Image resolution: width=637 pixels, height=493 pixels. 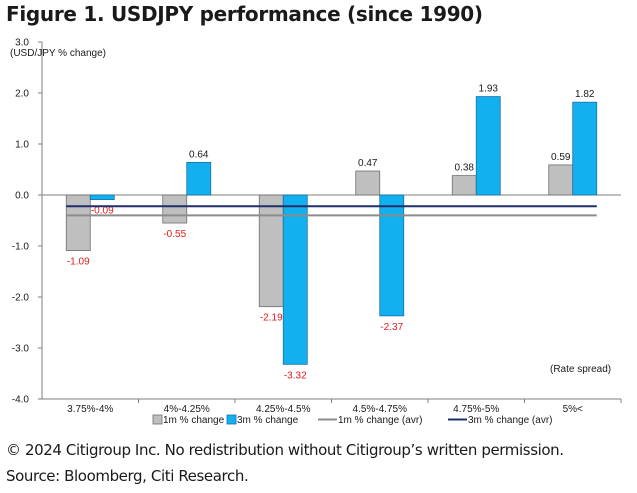 I want to click on y-tick-label: -3.0, so click(x=21, y=349).